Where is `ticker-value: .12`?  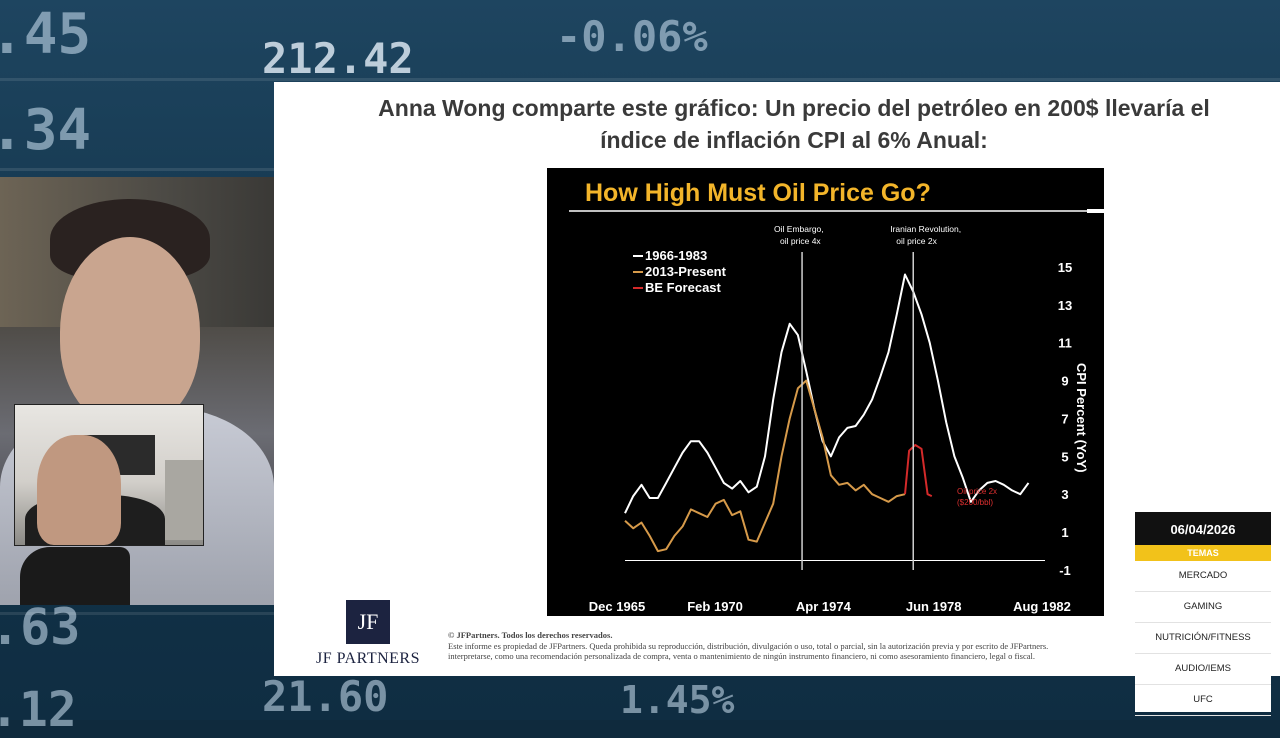
ticker-value: .12 is located at coordinates (38, 710).